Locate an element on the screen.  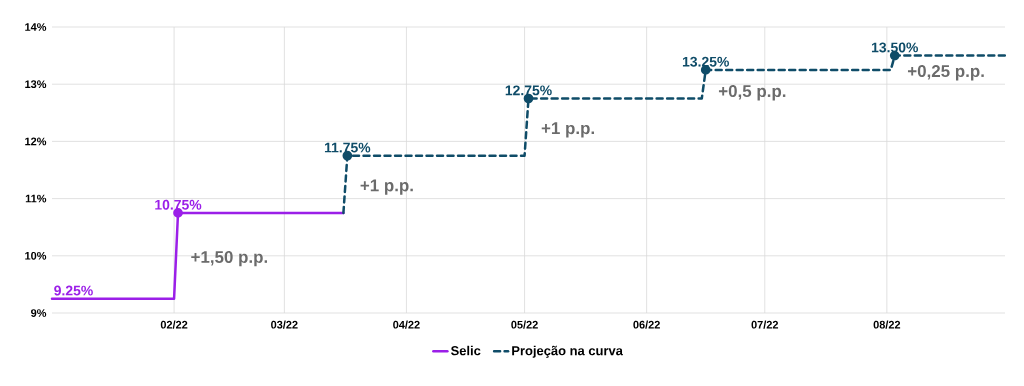
annotation: +1,50 p.p. is located at coordinates (229, 258).